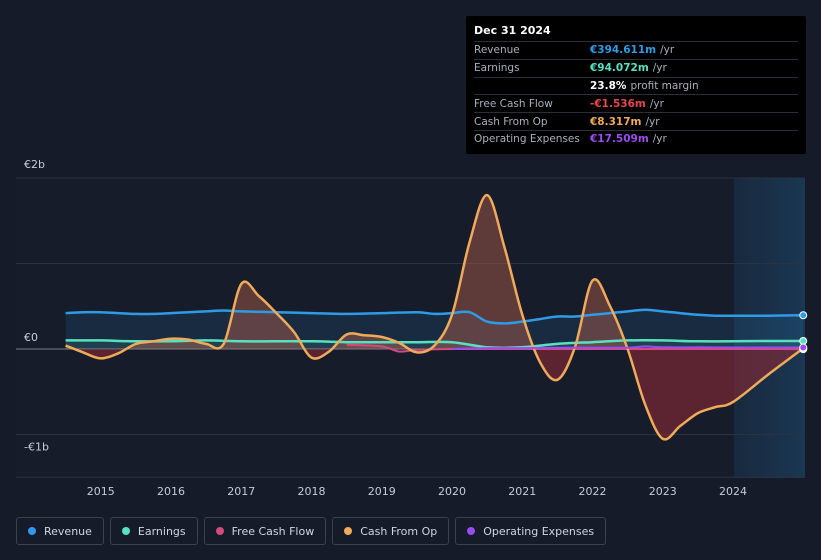 This screenshot has height=560, width=821. I want to click on legend-item-earnings: Earnings, so click(153, 531).